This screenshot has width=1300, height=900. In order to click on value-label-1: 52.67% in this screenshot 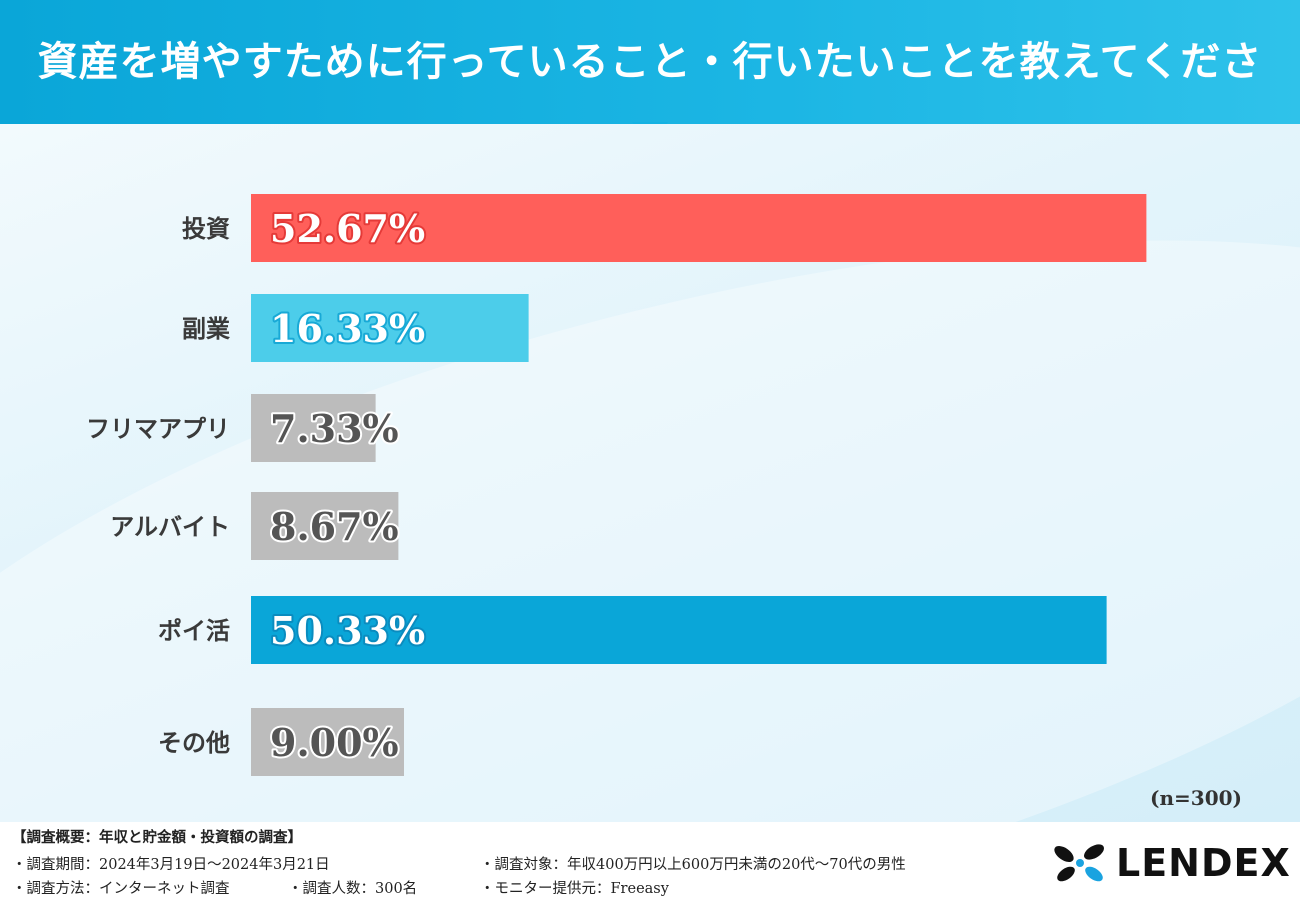, I will do `click(347, 228)`.